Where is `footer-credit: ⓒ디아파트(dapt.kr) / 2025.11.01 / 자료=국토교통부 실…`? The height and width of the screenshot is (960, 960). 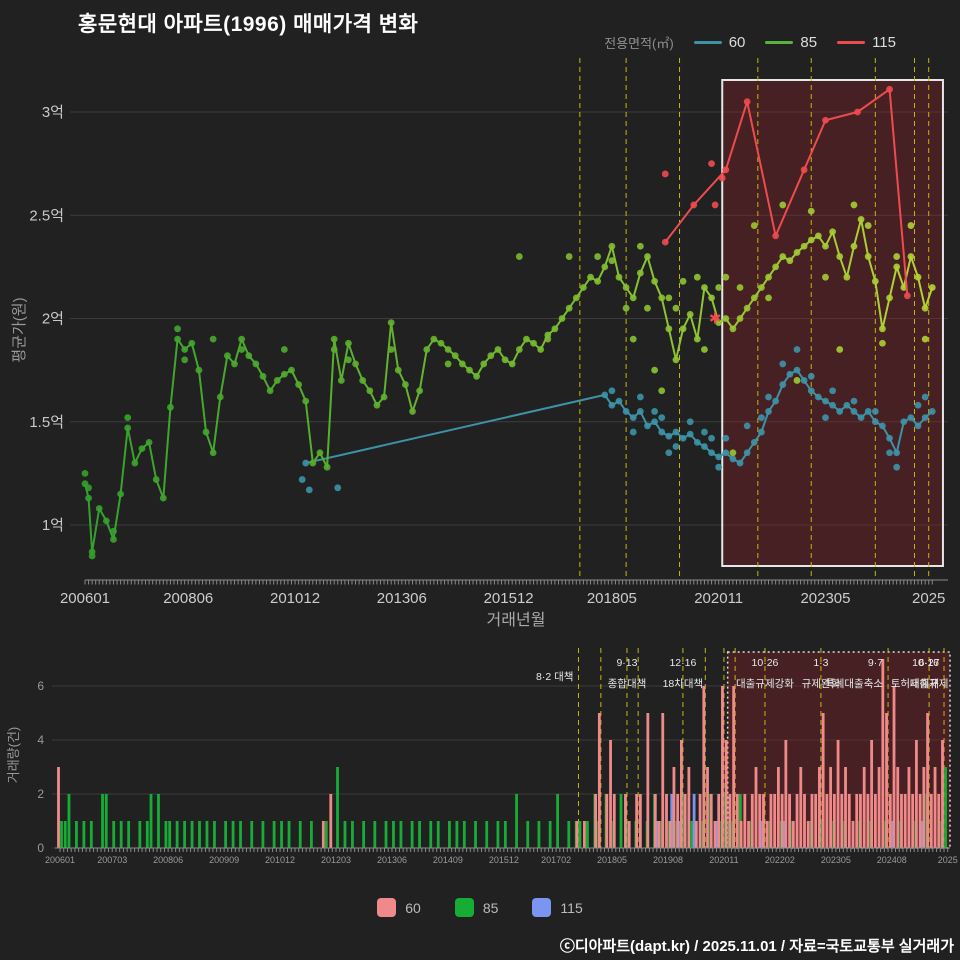 footer-credit: ⓒ디아파트(dapt.kr) / 2025.11.01 / 자료=국토교통부 실… is located at coordinates (756, 946).